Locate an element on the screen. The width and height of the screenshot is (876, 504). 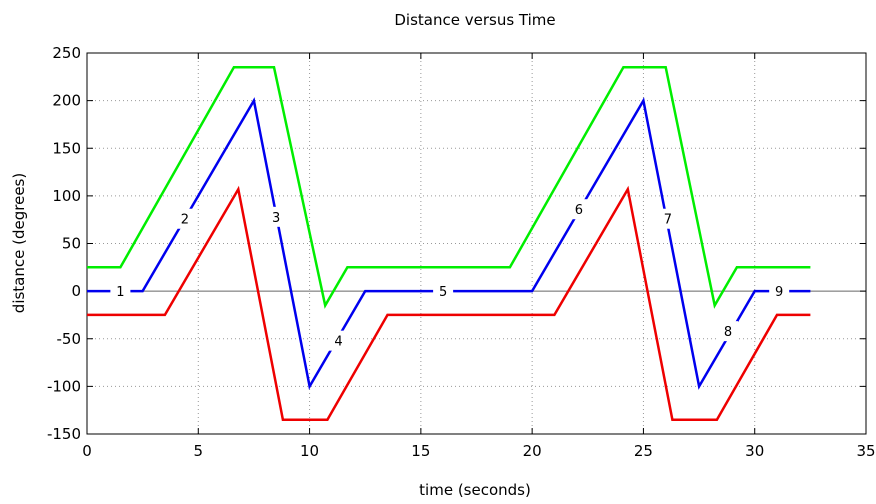
y-axis-label: distance (degrees) is located at coordinates (19, 243).